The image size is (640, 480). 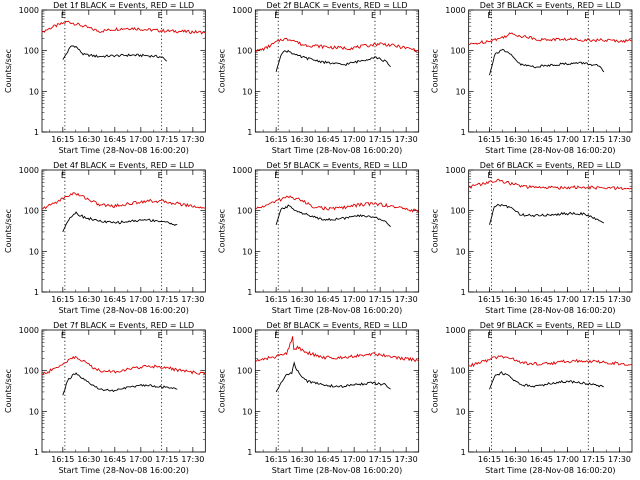 I want to click on chart-title: Det 3f BLACK = Events, RED = LLD, so click(x=550, y=5).